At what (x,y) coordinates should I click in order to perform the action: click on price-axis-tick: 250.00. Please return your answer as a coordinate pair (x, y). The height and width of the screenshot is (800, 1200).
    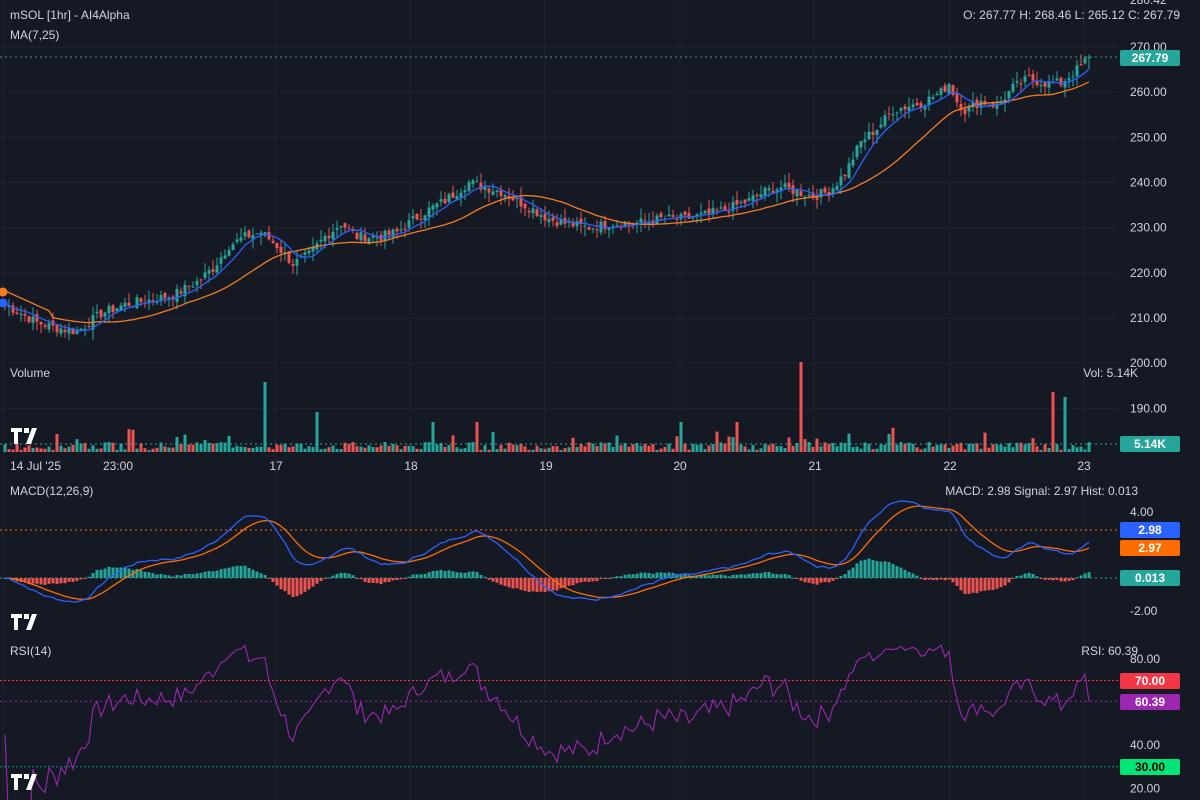
    Looking at the image, I should click on (1148, 137).